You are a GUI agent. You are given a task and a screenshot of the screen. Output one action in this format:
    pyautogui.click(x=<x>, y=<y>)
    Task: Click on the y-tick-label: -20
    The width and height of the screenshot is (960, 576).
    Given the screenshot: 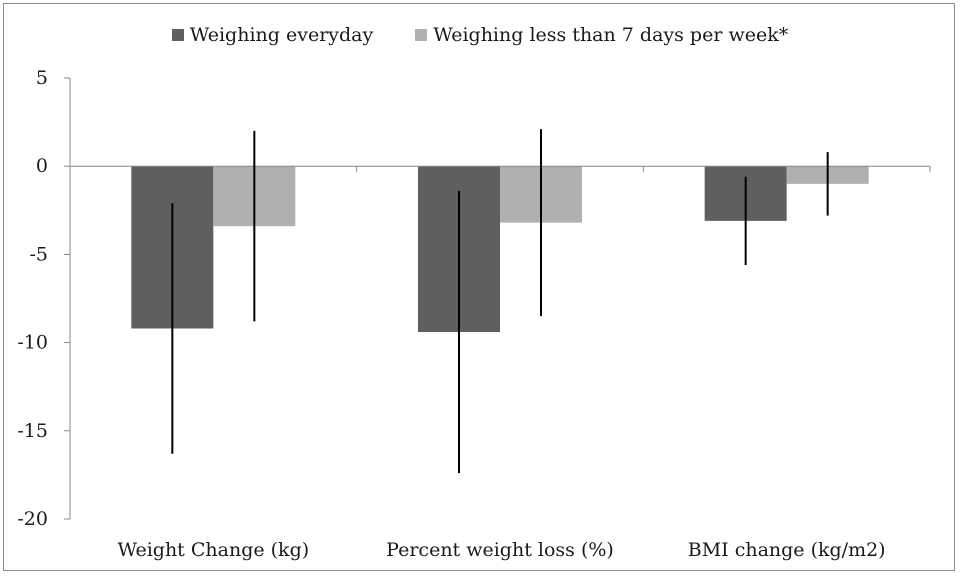 What is the action you would take?
    pyautogui.click(x=32, y=519)
    